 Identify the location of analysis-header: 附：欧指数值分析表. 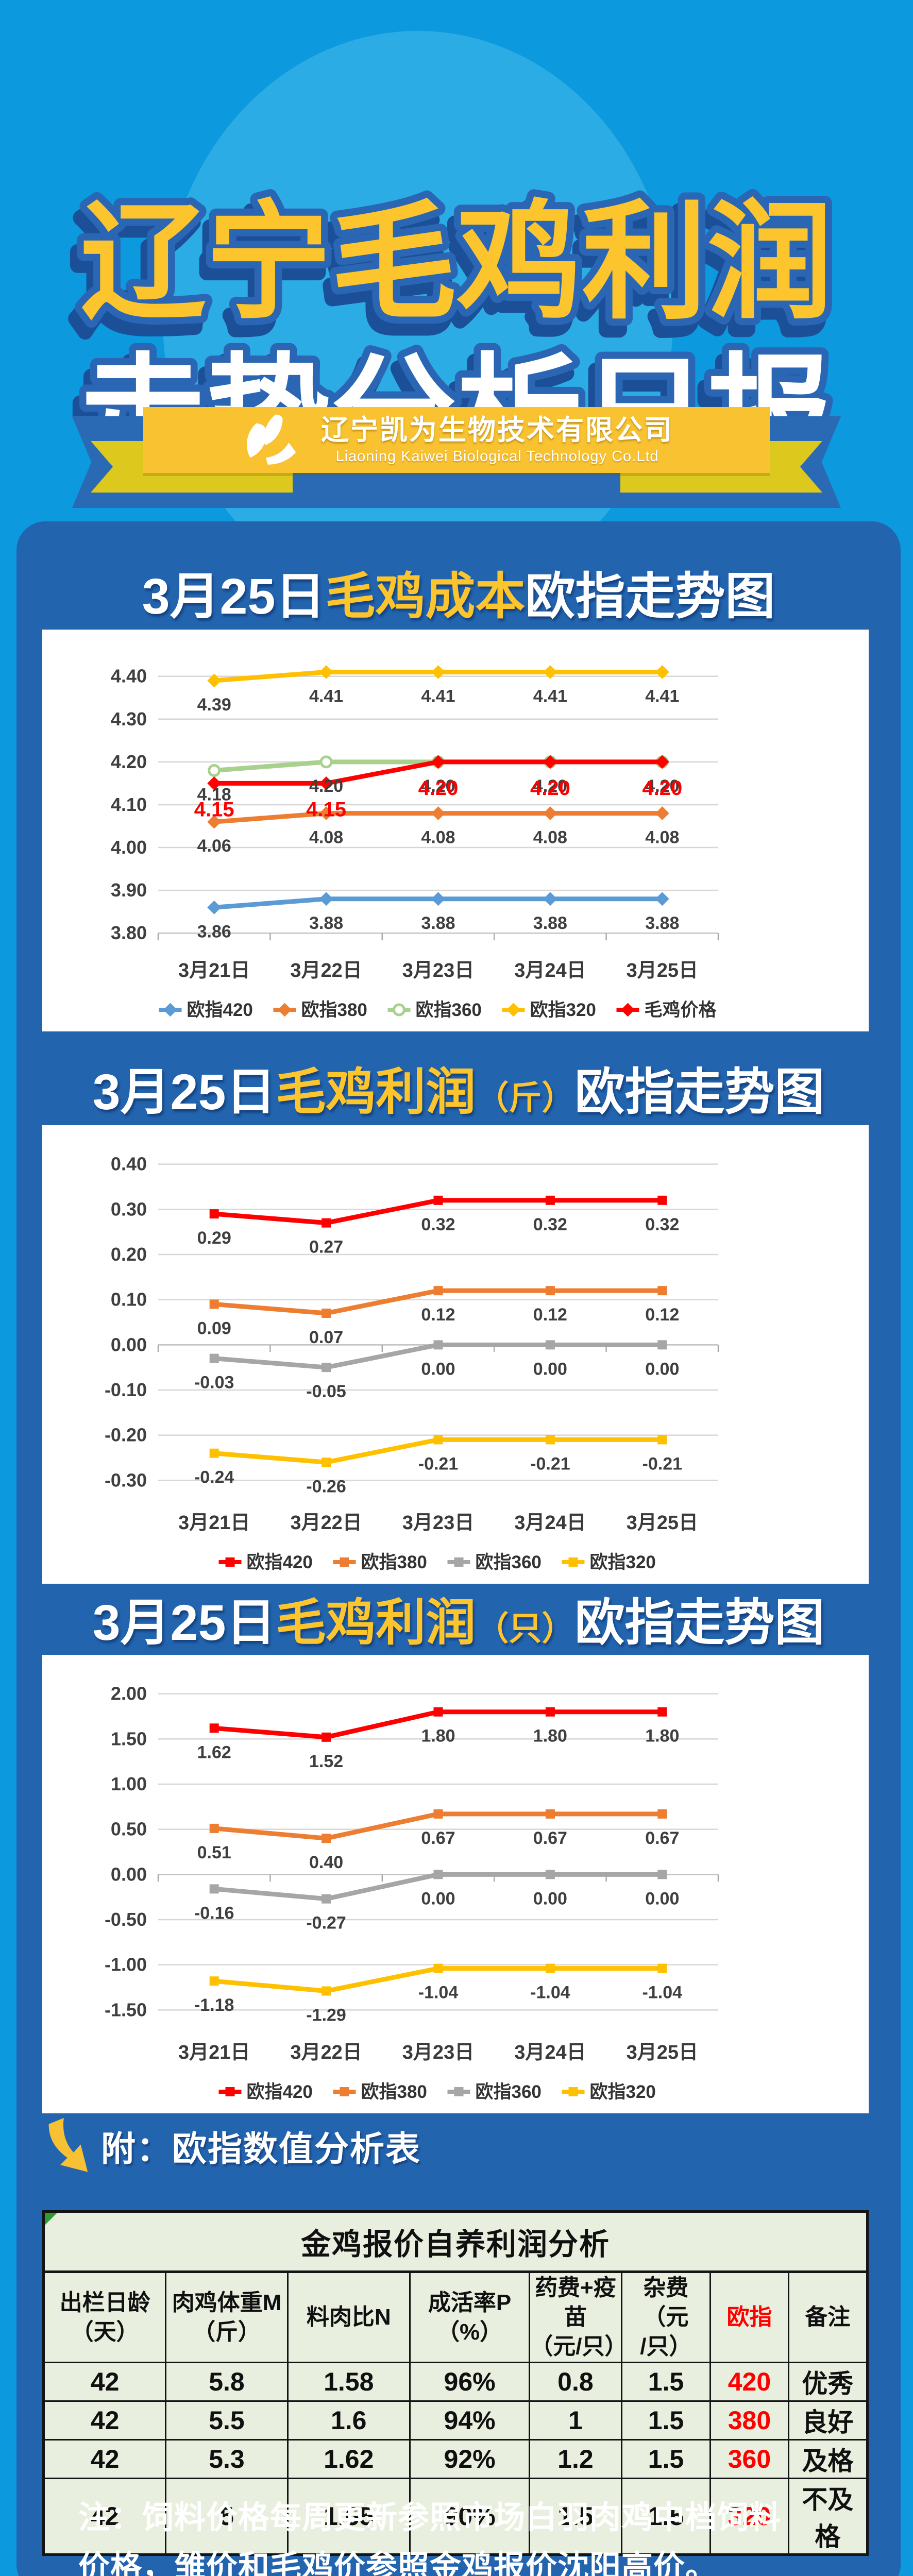
(232, 2145).